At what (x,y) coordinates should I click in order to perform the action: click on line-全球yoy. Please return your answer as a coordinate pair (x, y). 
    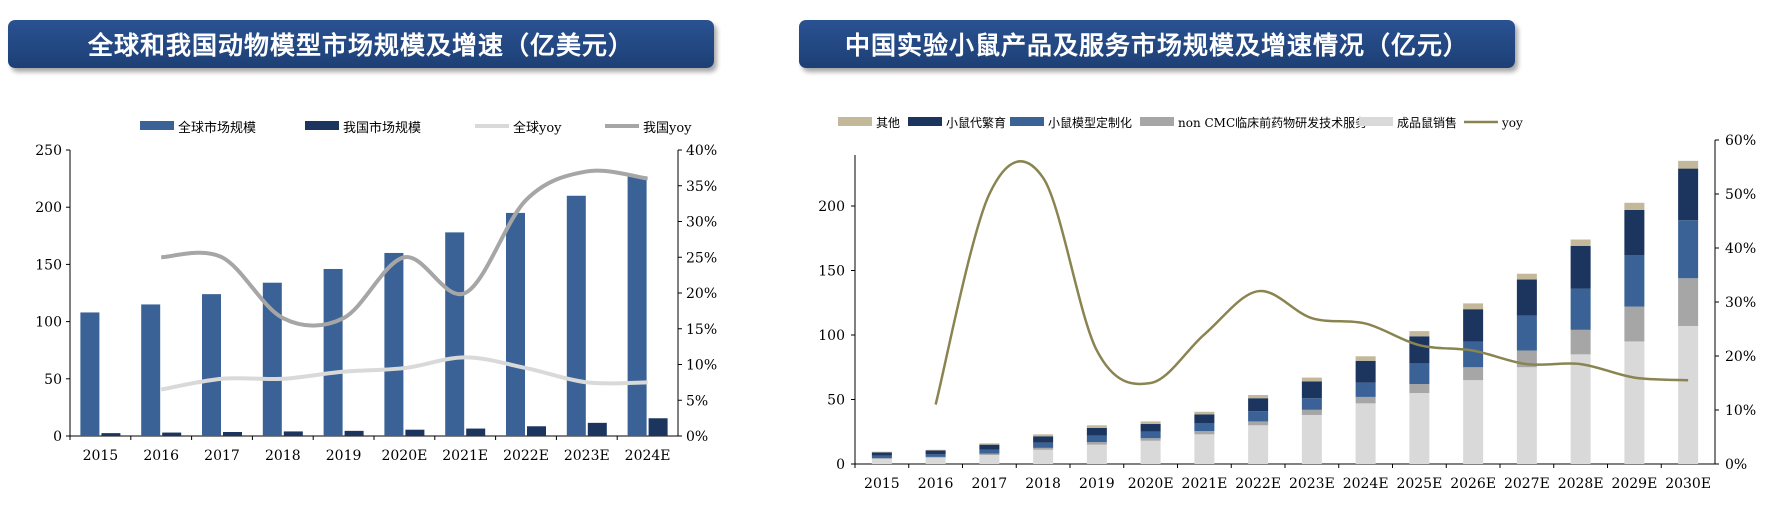
    Looking at the image, I should click on (404, 373).